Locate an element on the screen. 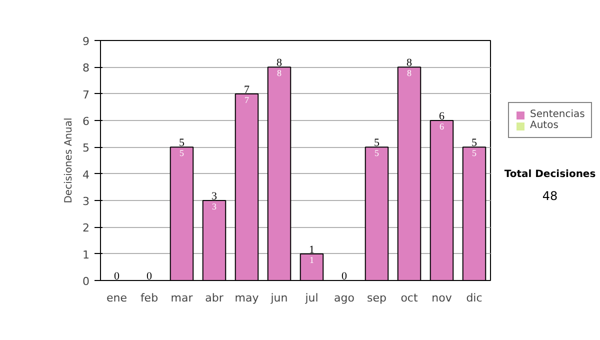 The image size is (600, 340). x-tick-label: mar is located at coordinates (182, 298).